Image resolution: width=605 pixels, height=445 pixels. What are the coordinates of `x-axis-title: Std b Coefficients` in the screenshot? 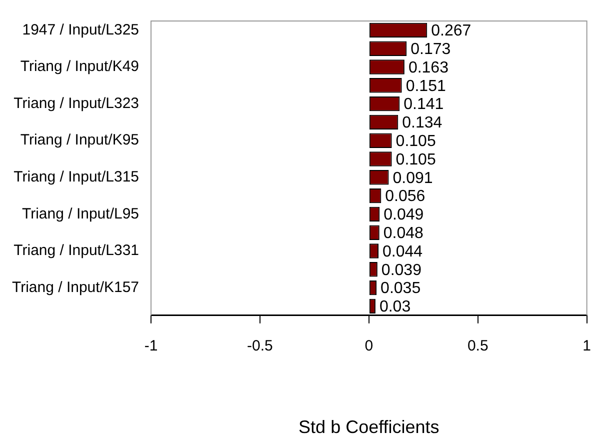 It's located at (369, 427).